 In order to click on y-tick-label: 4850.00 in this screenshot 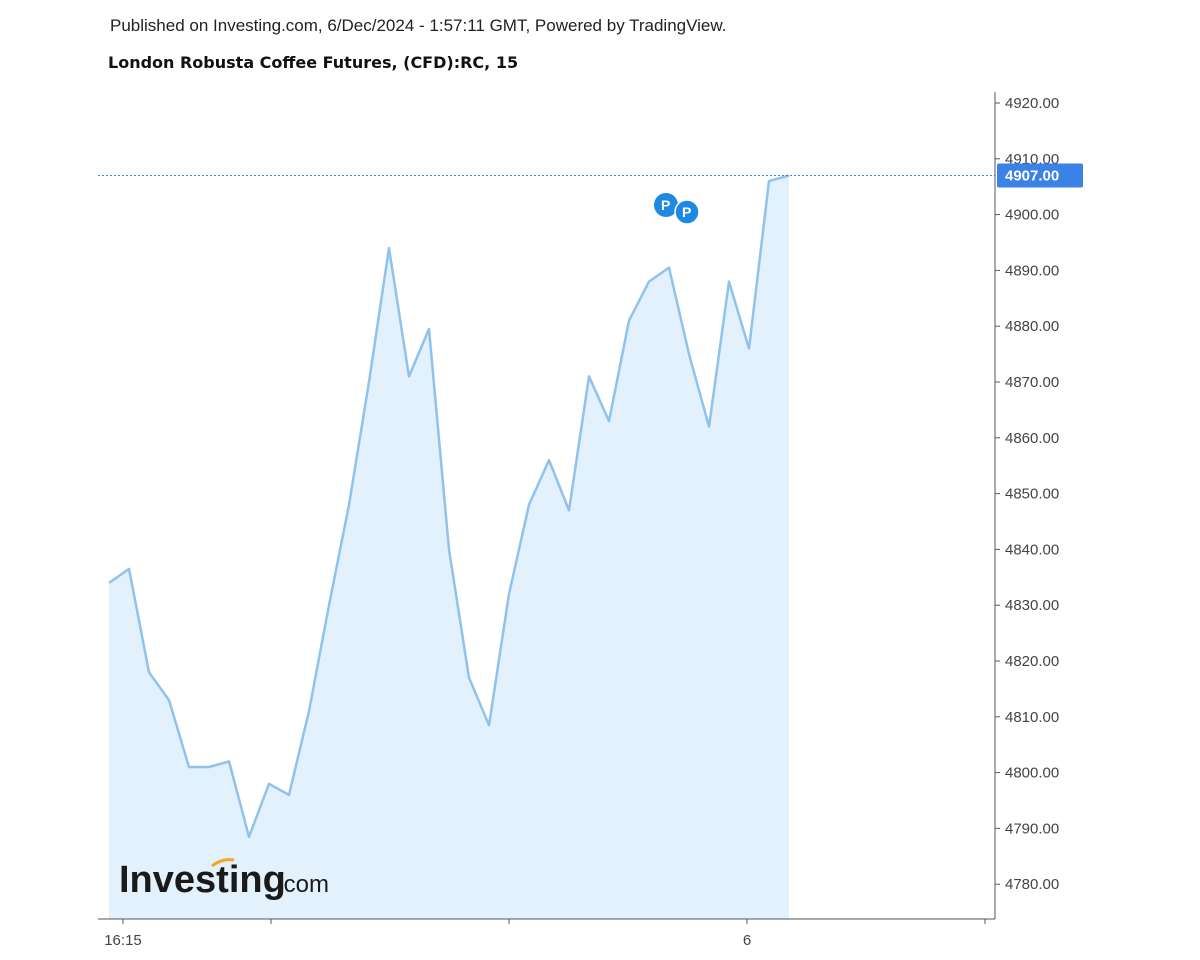, I will do `click(1032, 494)`.